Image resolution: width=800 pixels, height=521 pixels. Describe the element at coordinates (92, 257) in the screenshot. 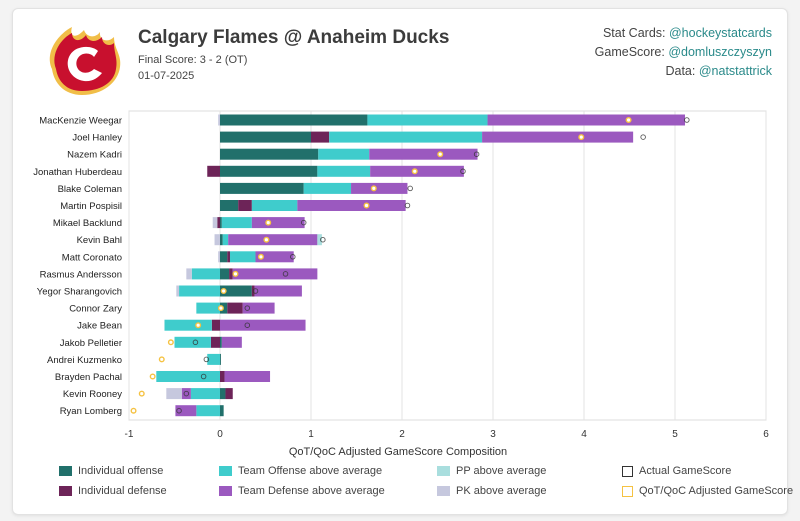

I see `player-name: Matt Coronato` at that location.